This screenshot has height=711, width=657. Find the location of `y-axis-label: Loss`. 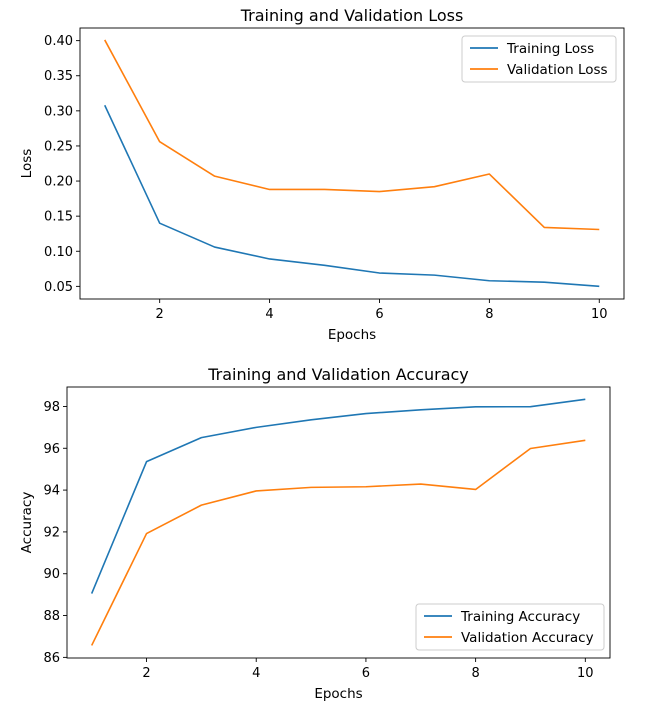

y-axis-label: Loss is located at coordinates (27, 164).